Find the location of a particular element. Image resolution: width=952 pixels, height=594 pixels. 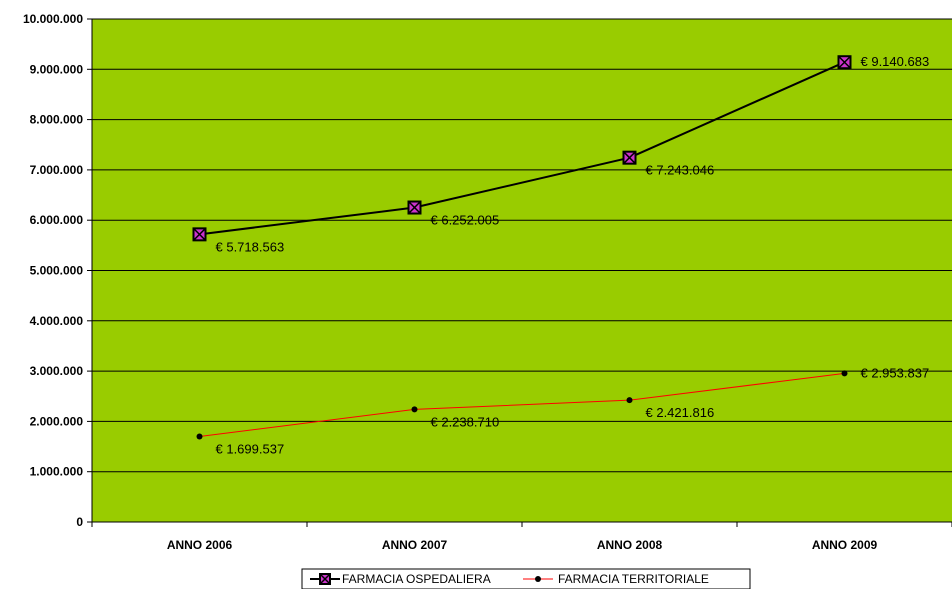

x-tick-label: ANNO 2006 is located at coordinates (200, 545).